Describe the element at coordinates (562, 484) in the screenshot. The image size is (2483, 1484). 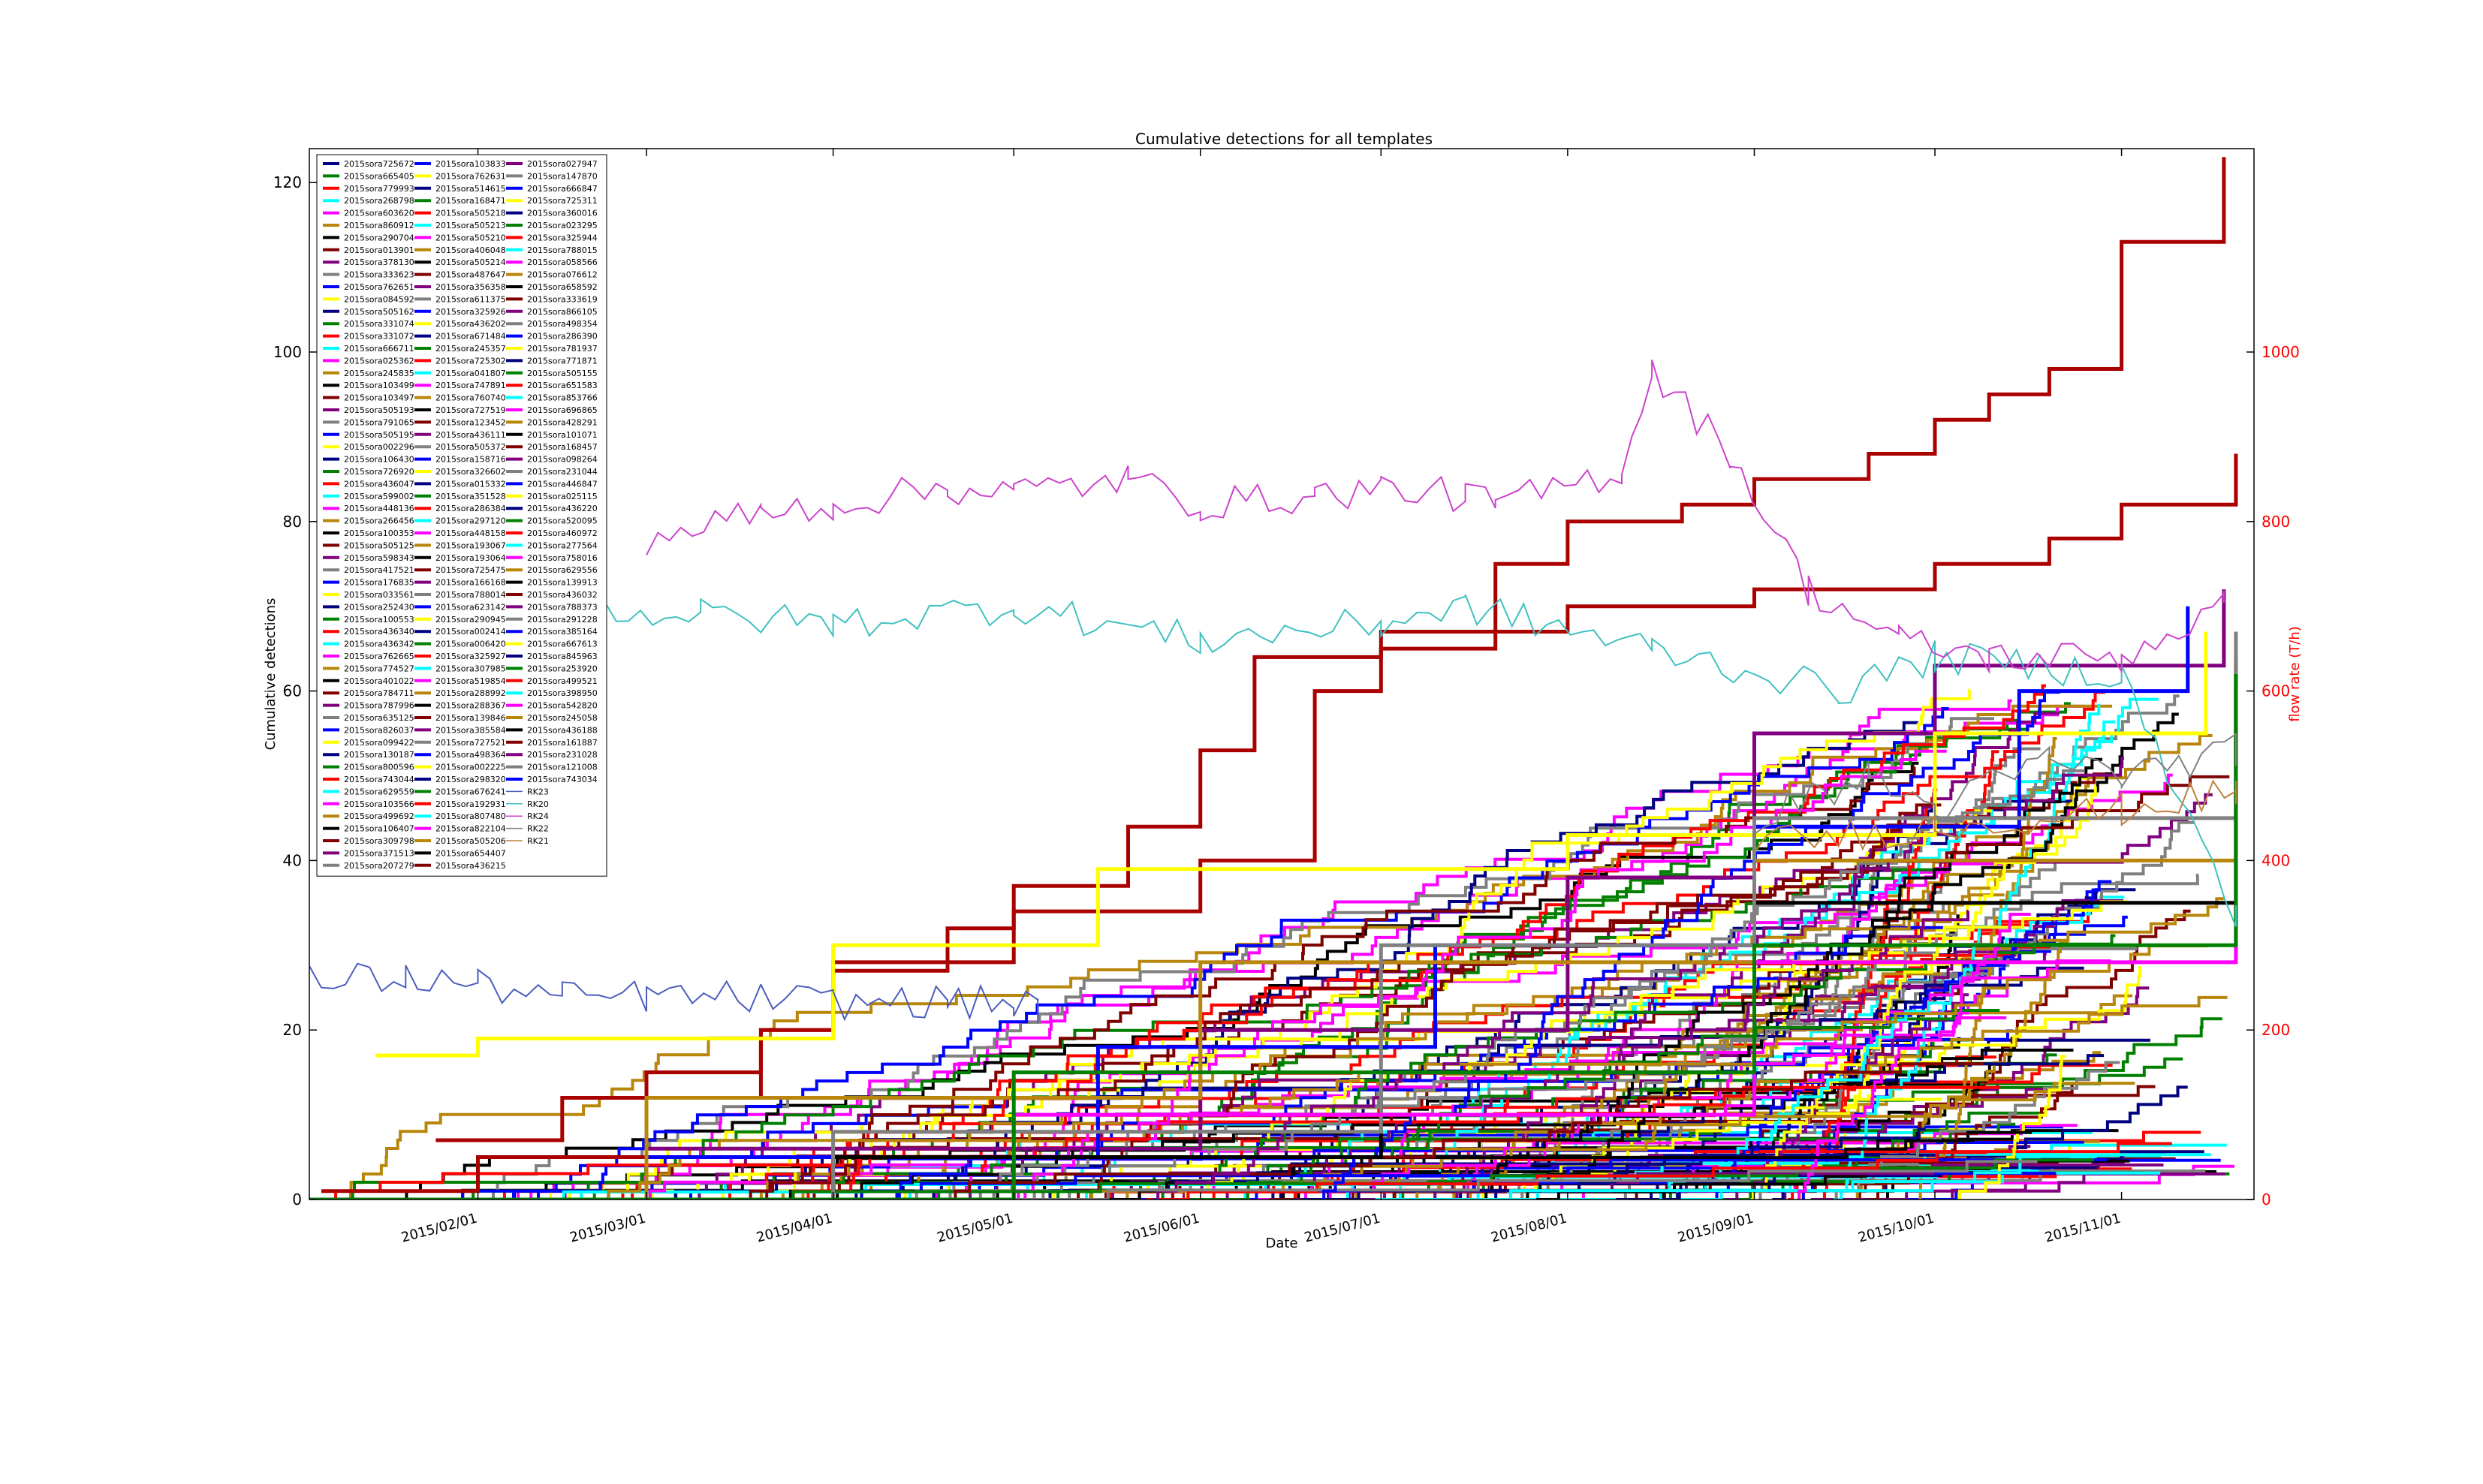
I see `legend-label: 2015sora446847` at that location.